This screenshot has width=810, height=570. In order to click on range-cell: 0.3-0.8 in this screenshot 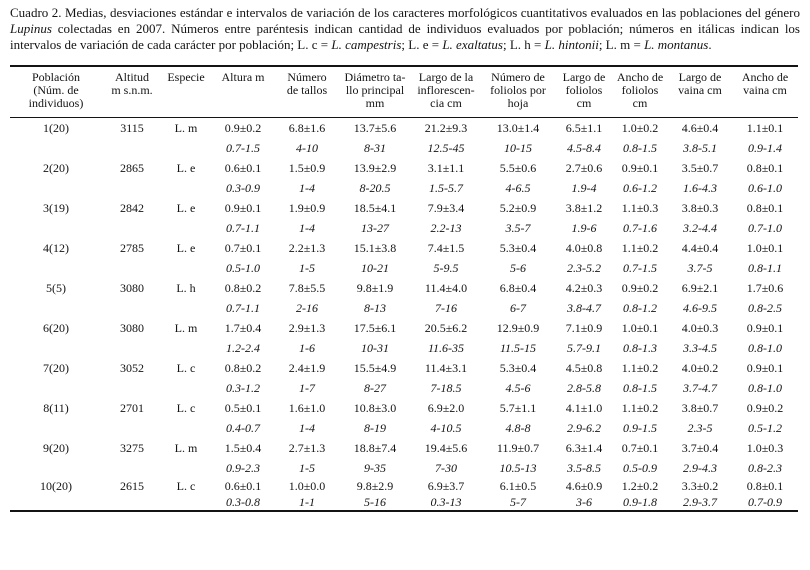, I will do `click(243, 501)`.